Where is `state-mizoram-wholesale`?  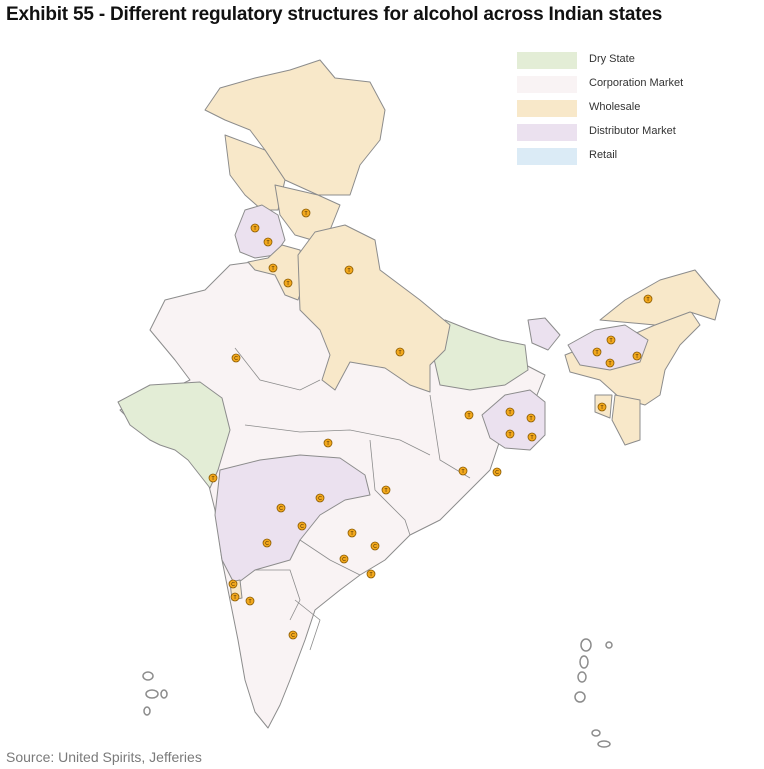 state-mizoram-wholesale is located at coordinates (626, 420).